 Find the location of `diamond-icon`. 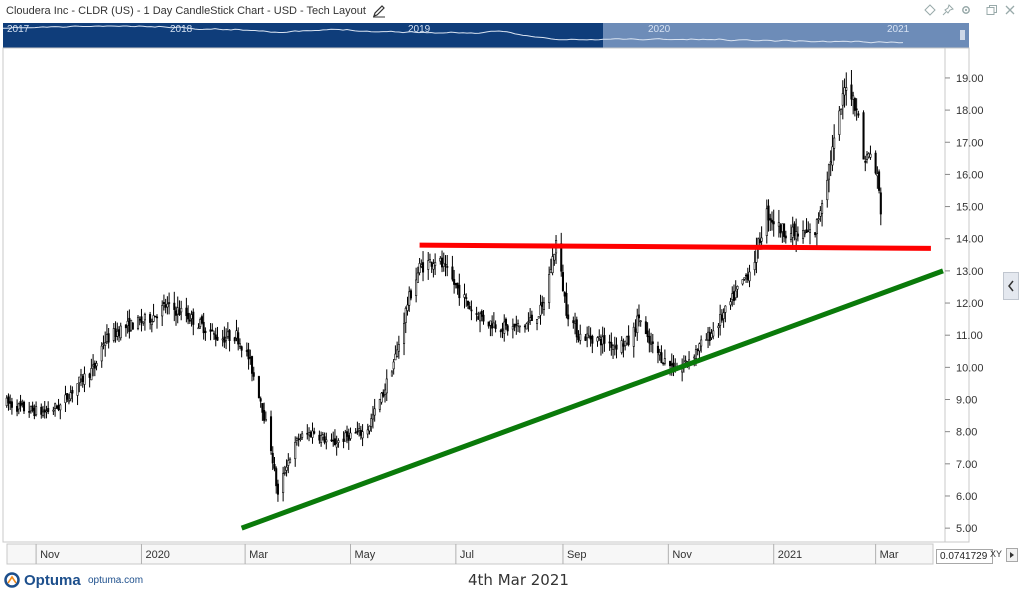

diamond-icon is located at coordinates (930, 10).